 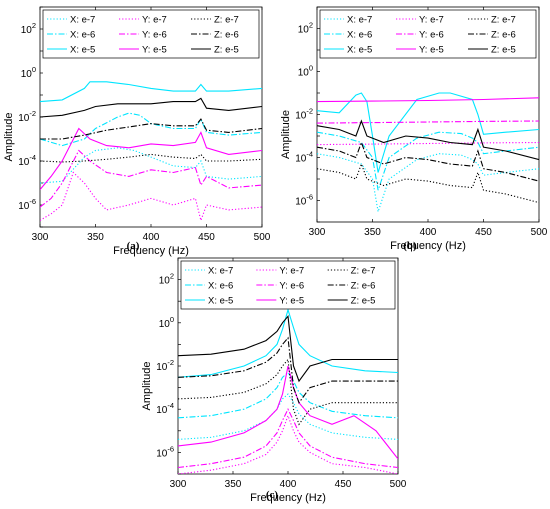 I want to click on panel-caption: (c), so click(x=272, y=495).